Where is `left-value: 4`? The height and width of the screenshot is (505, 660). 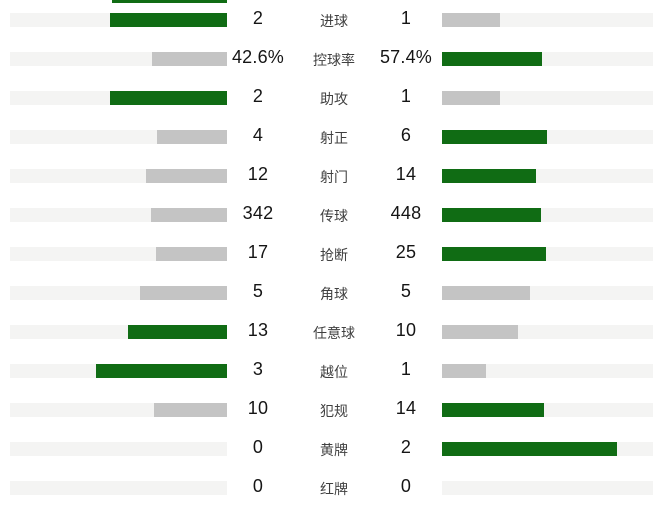 left-value: 4 is located at coordinates (258, 135).